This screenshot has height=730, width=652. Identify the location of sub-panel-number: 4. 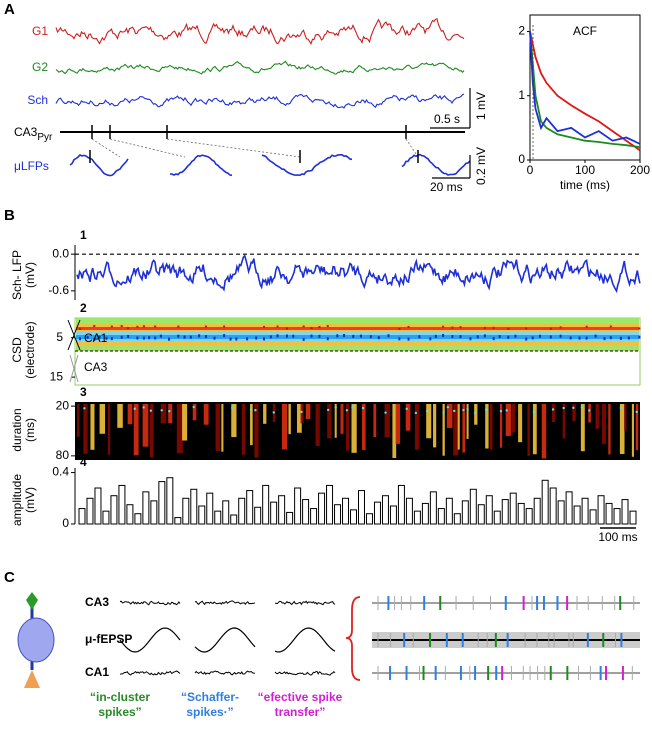
(83, 462).